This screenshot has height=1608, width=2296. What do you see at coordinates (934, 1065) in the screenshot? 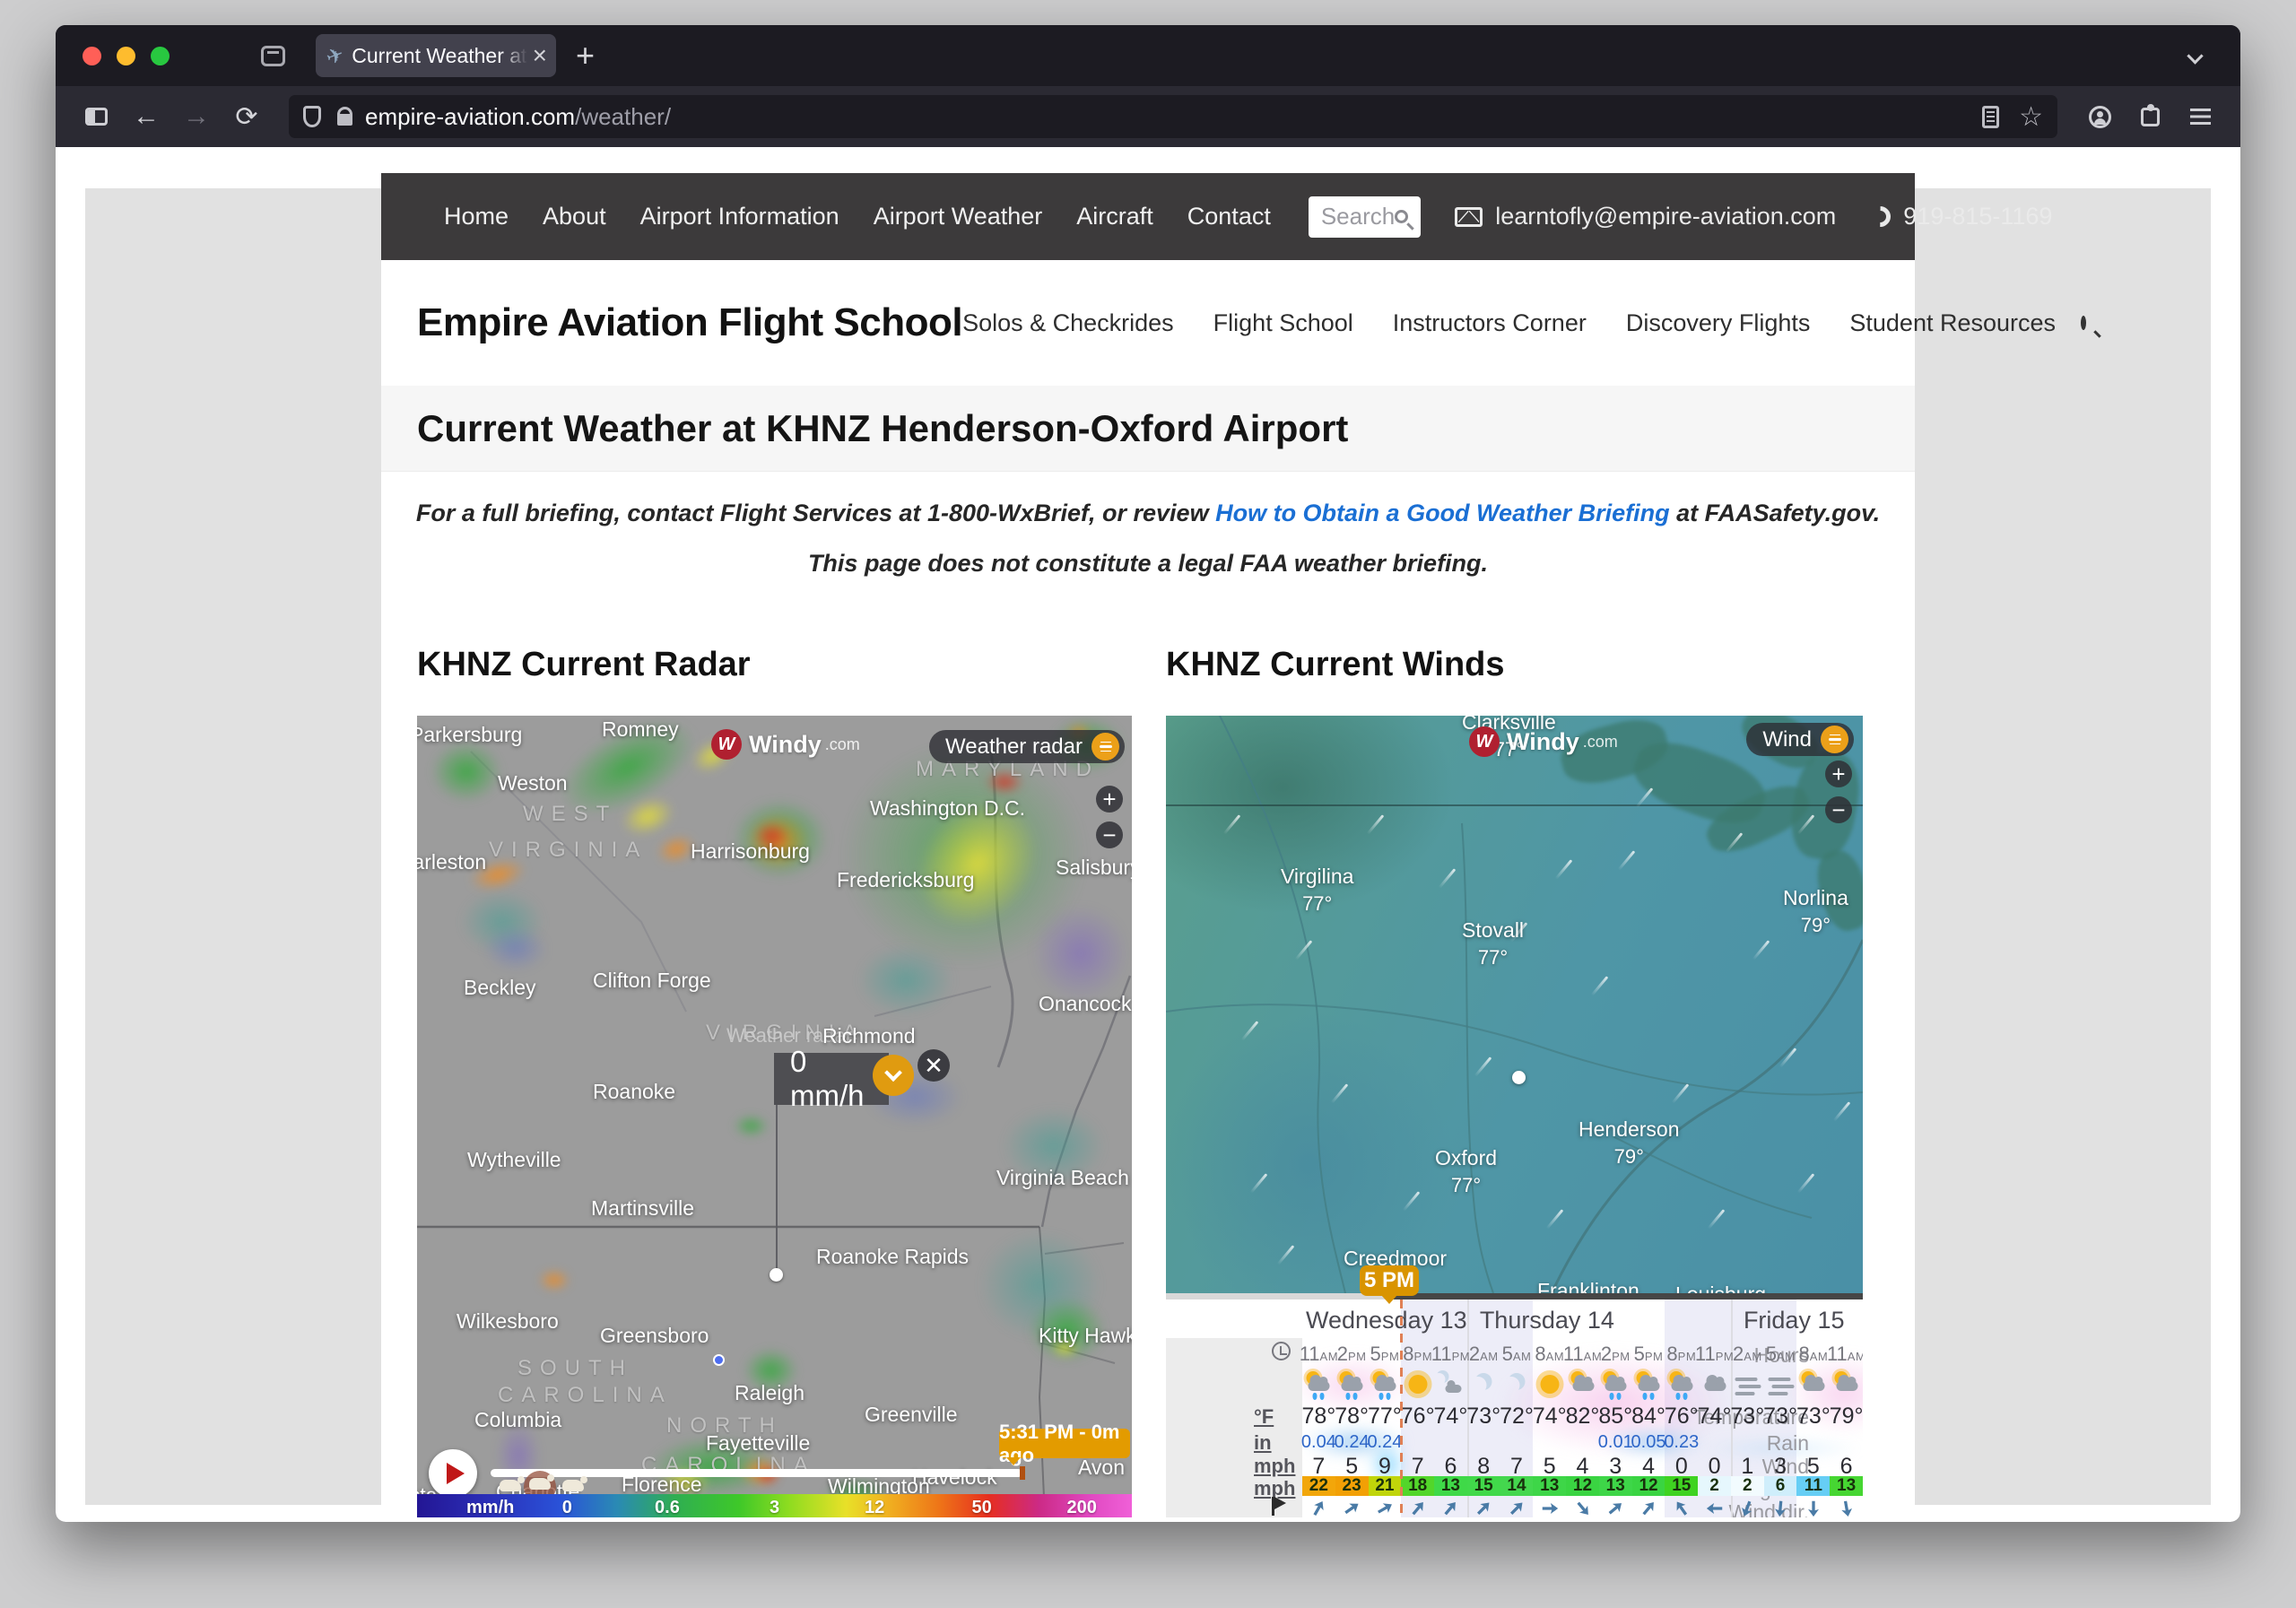
I see `precip-tooltip-close-icon: ✕` at bounding box center [934, 1065].